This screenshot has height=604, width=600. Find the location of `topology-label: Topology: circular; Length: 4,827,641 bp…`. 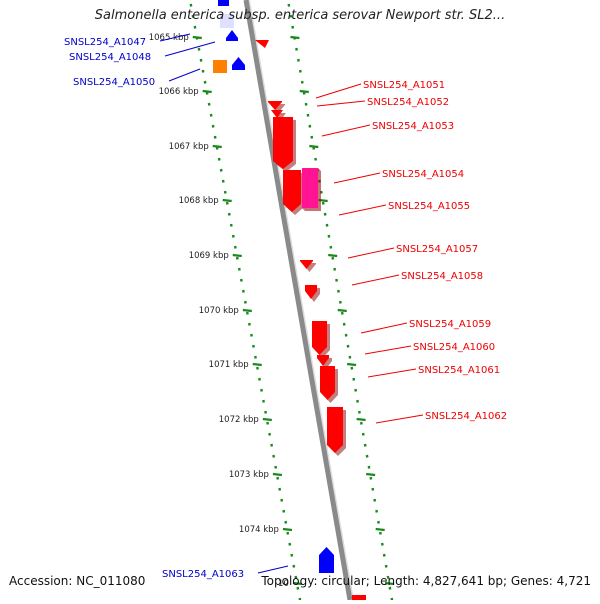

topology-label: Topology: circular; Length: 4,827,641 bp… is located at coordinates (426, 581).